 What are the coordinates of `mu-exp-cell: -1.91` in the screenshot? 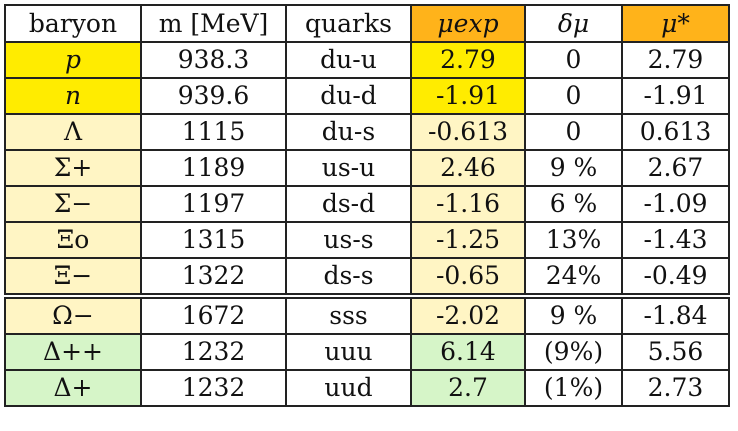 It's located at (468, 96).